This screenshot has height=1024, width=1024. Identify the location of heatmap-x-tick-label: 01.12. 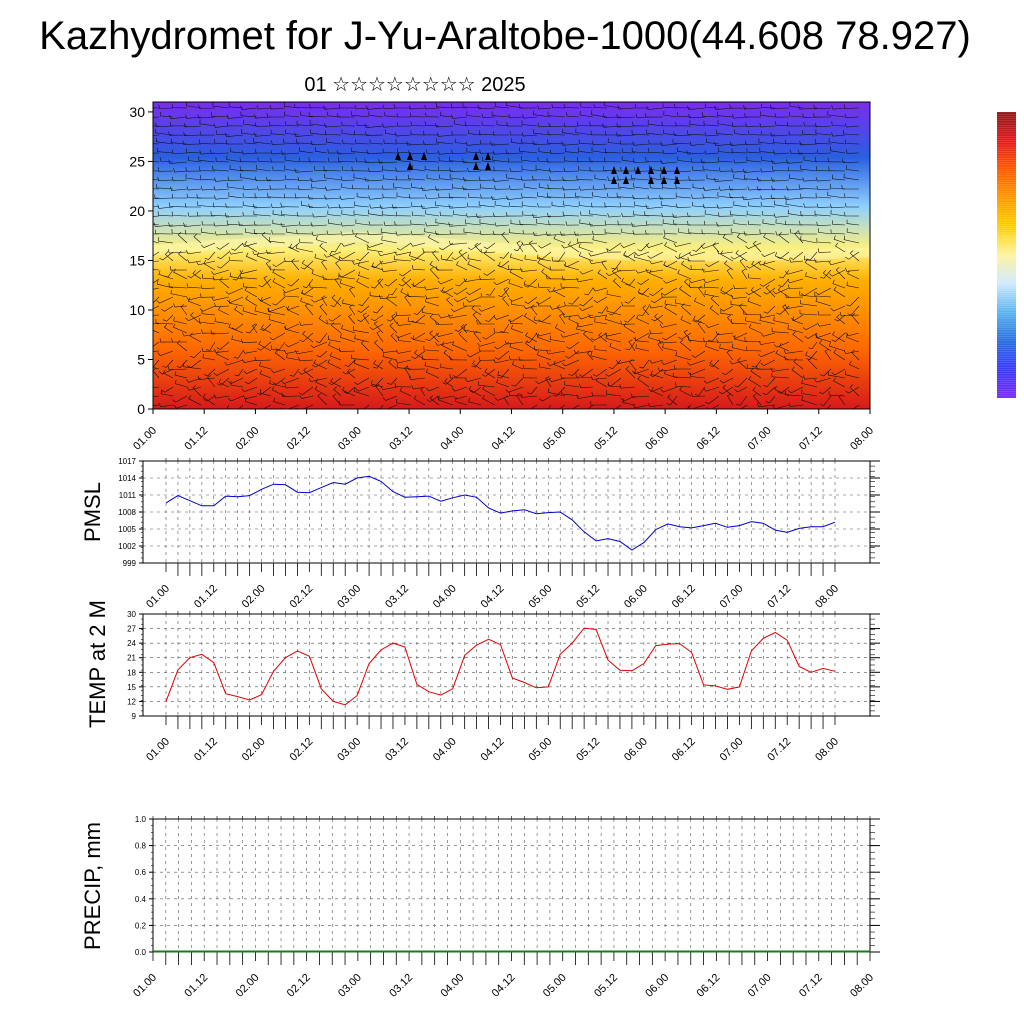
(196, 439).